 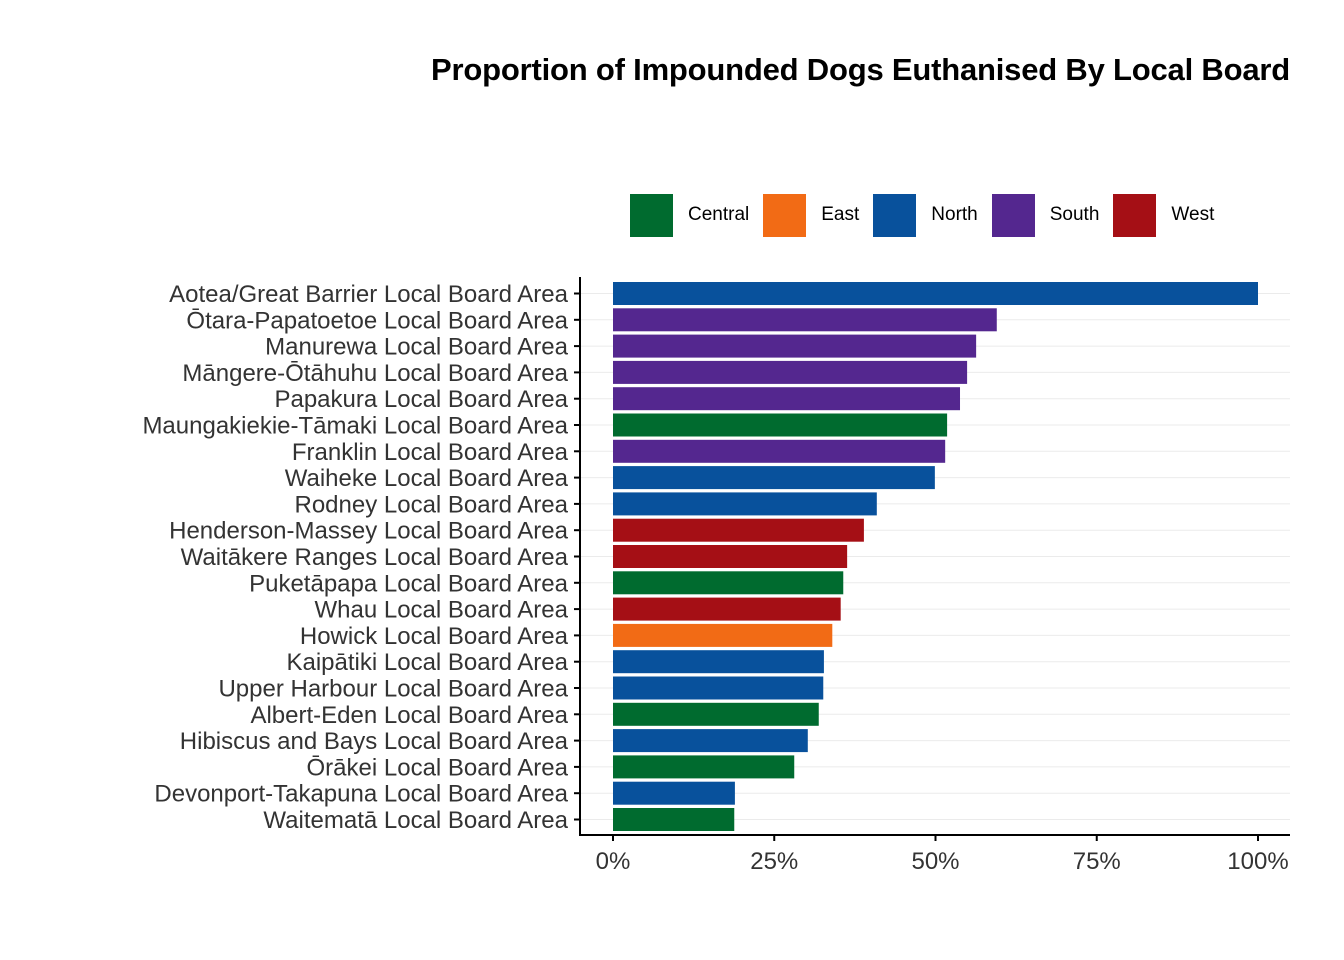 I want to click on legend-label: West, so click(x=1193, y=214).